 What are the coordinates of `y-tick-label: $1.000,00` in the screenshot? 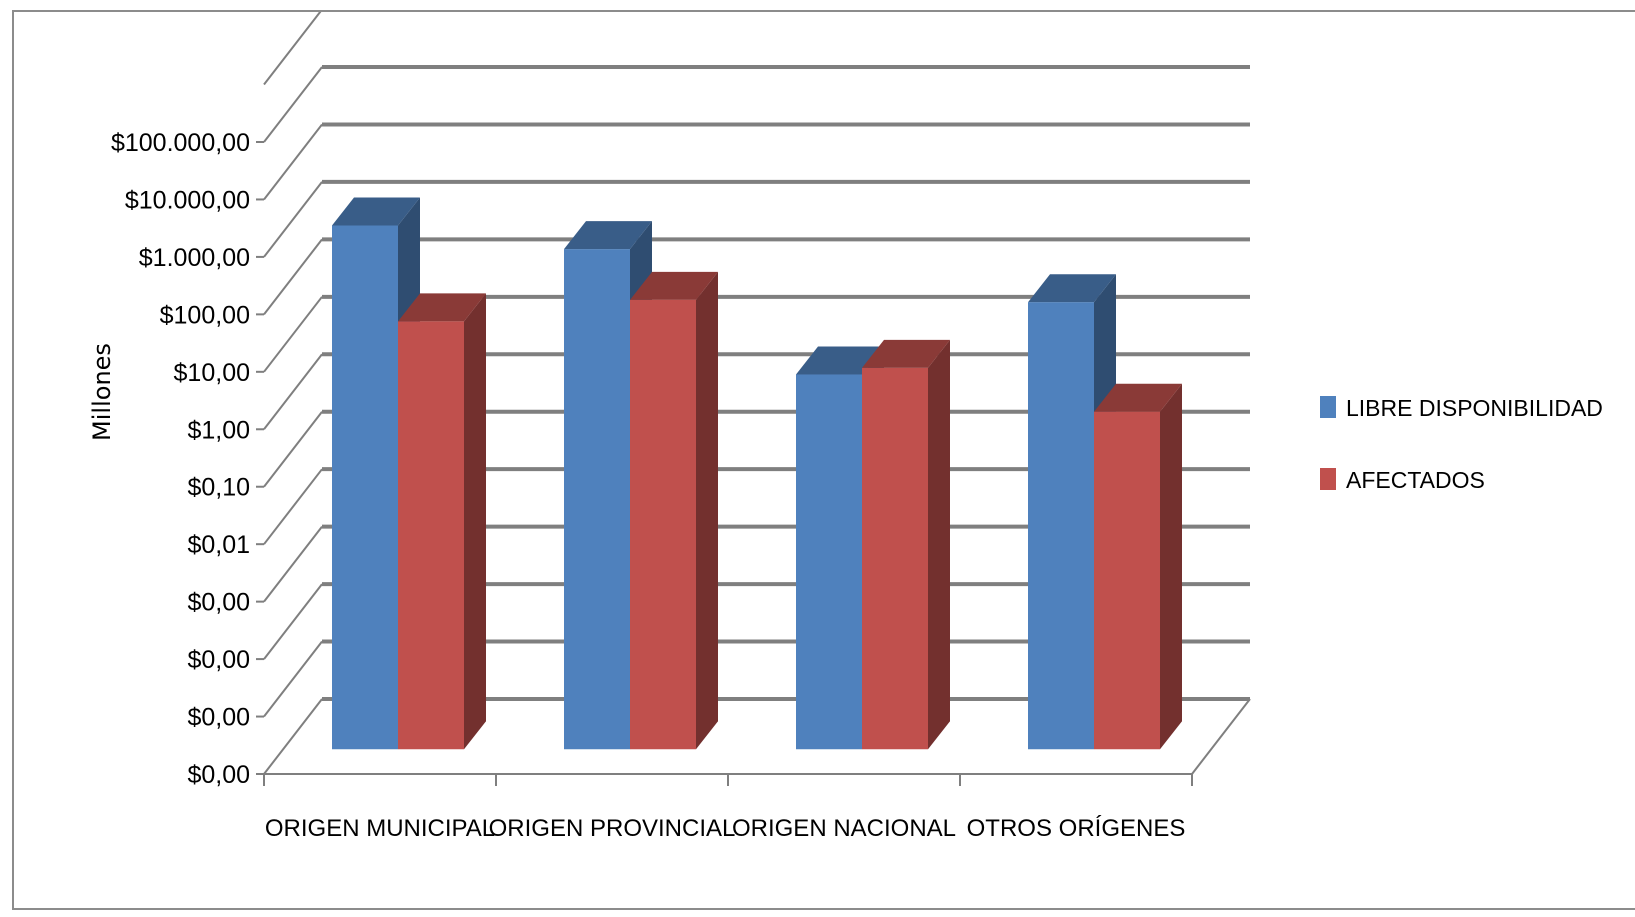 It's located at (194, 258).